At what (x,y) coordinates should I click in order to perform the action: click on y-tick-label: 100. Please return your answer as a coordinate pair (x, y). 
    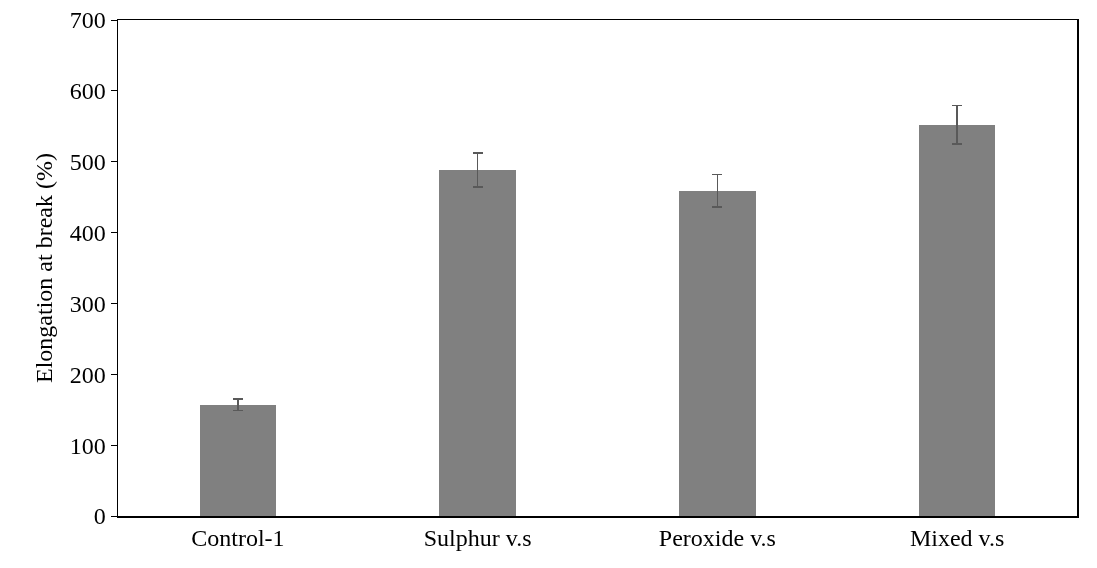
    Looking at the image, I should click on (87, 445).